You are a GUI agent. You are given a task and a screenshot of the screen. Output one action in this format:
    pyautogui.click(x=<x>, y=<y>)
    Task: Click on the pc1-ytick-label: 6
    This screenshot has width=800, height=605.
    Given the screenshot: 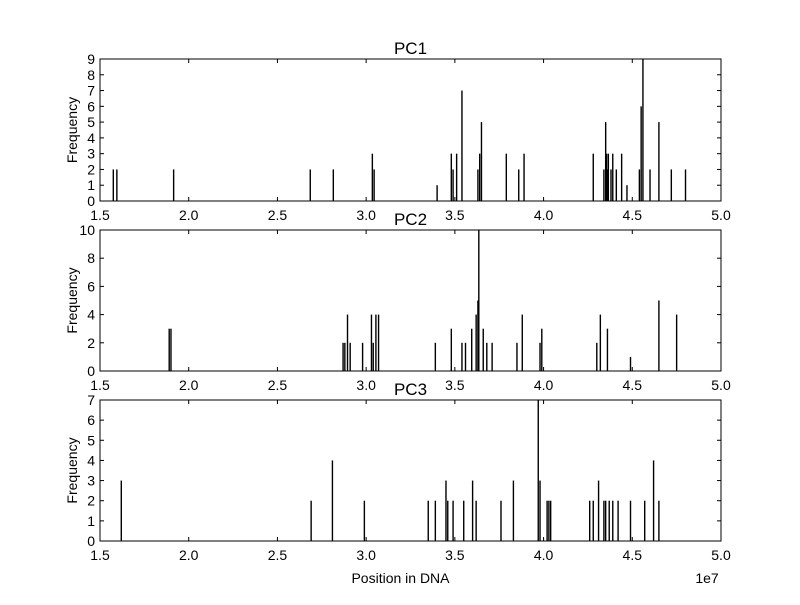 What is the action you would take?
    pyautogui.click(x=91, y=106)
    